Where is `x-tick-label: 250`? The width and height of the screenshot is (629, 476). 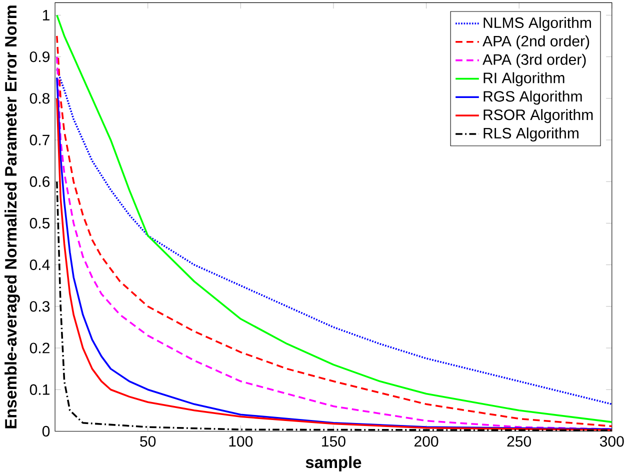
x-tick-label: 250 is located at coordinates (519, 441).